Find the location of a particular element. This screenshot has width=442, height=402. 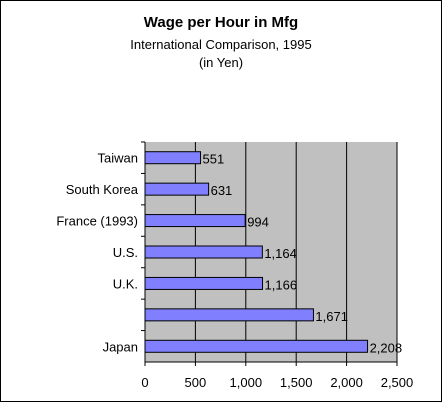

category-label: South Korea is located at coordinates (102, 189).